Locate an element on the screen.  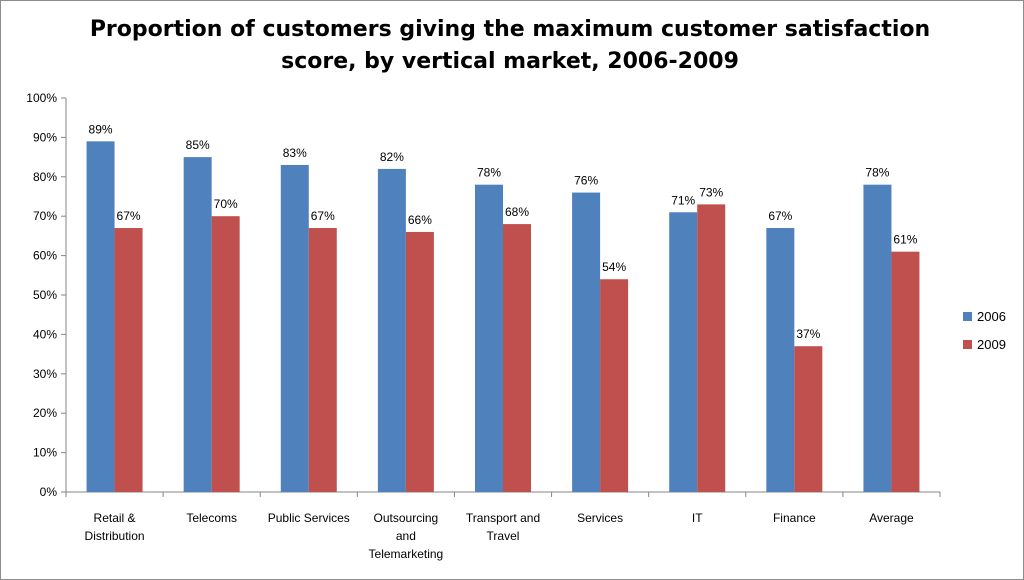
x-category-label: and is located at coordinates (406, 536).